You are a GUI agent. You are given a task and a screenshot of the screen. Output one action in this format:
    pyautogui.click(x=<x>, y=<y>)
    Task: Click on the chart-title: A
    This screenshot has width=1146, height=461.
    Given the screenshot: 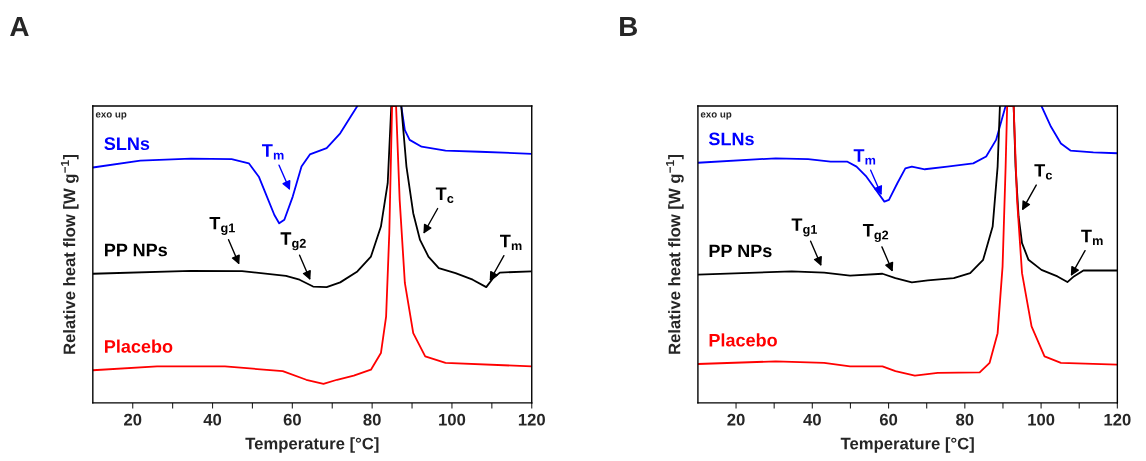 What is the action you would take?
    pyautogui.click(x=19, y=26)
    